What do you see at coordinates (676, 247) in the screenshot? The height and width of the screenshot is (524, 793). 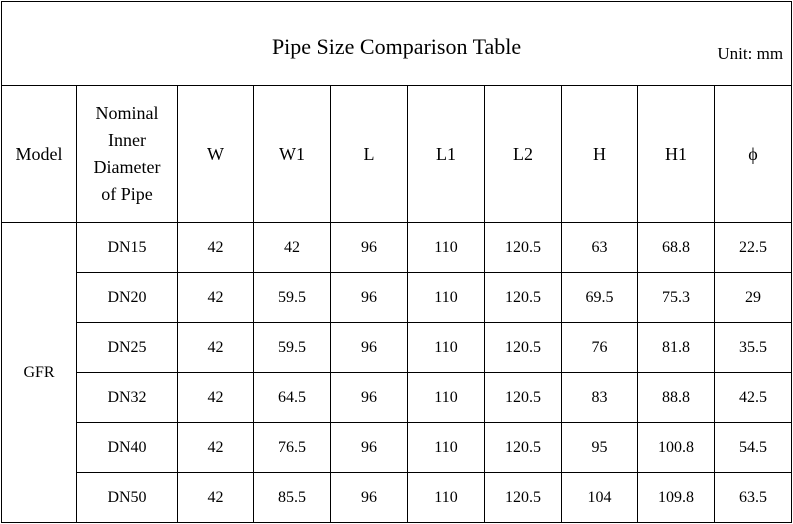 I see `value-cell: 68.8` at bounding box center [676, 247].